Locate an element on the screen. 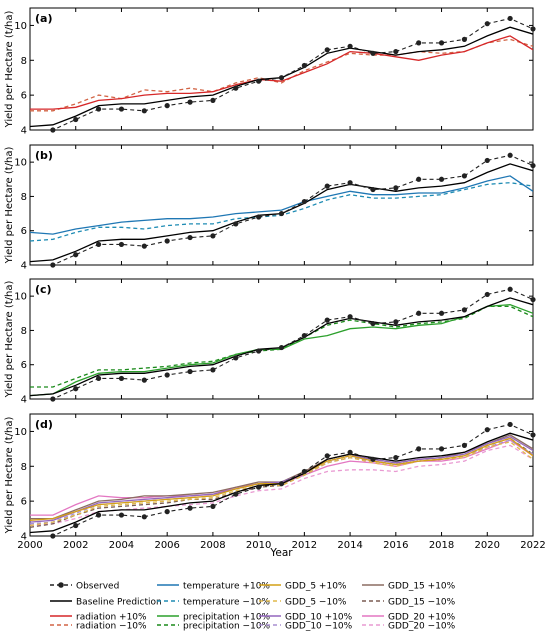 The height and width of the screenshot is (638, 550). x-tick-label: 2016 is located at coordinates (395, 545).